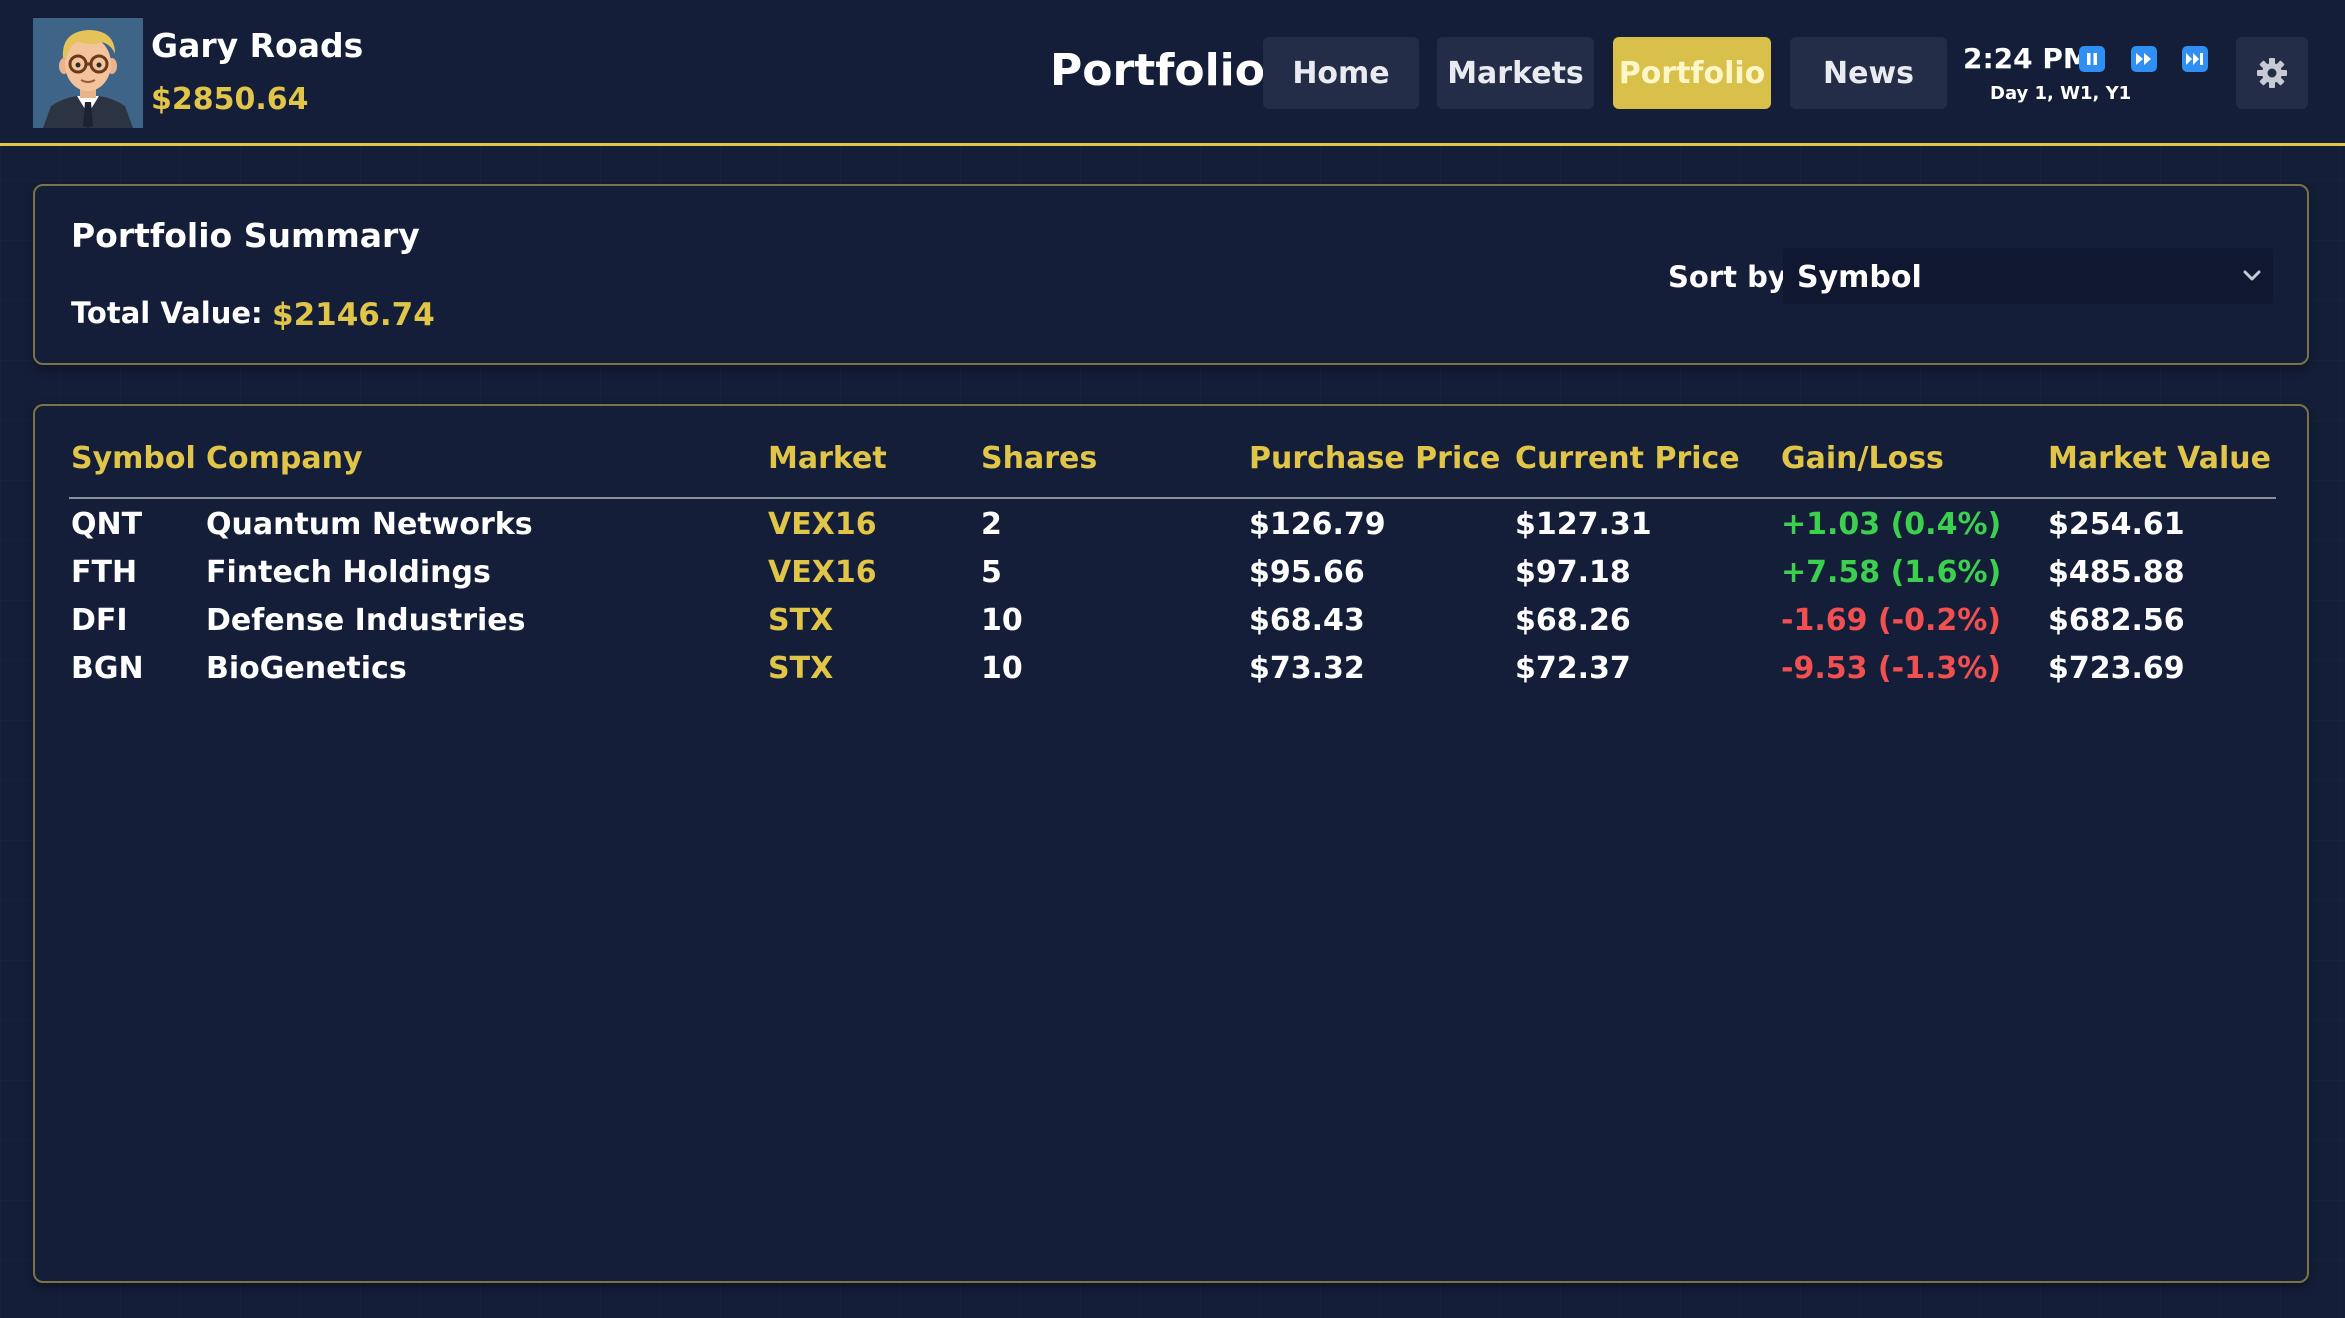 The image size is (2345, 1318). Describe the element at coordinates (284, 458) in the screenshot. I see `column-header-company: Company` at that location.